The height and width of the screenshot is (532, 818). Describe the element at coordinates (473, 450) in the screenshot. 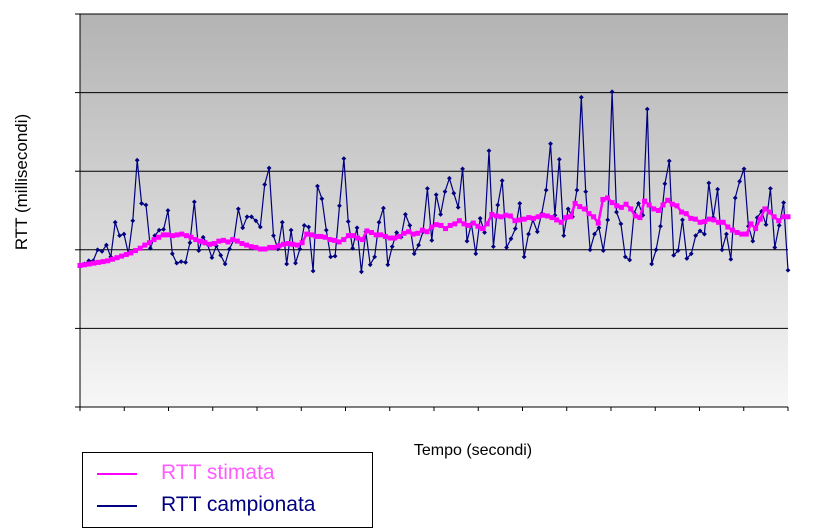

I see `x-axis-label: Tempo (secondi)` at that location.